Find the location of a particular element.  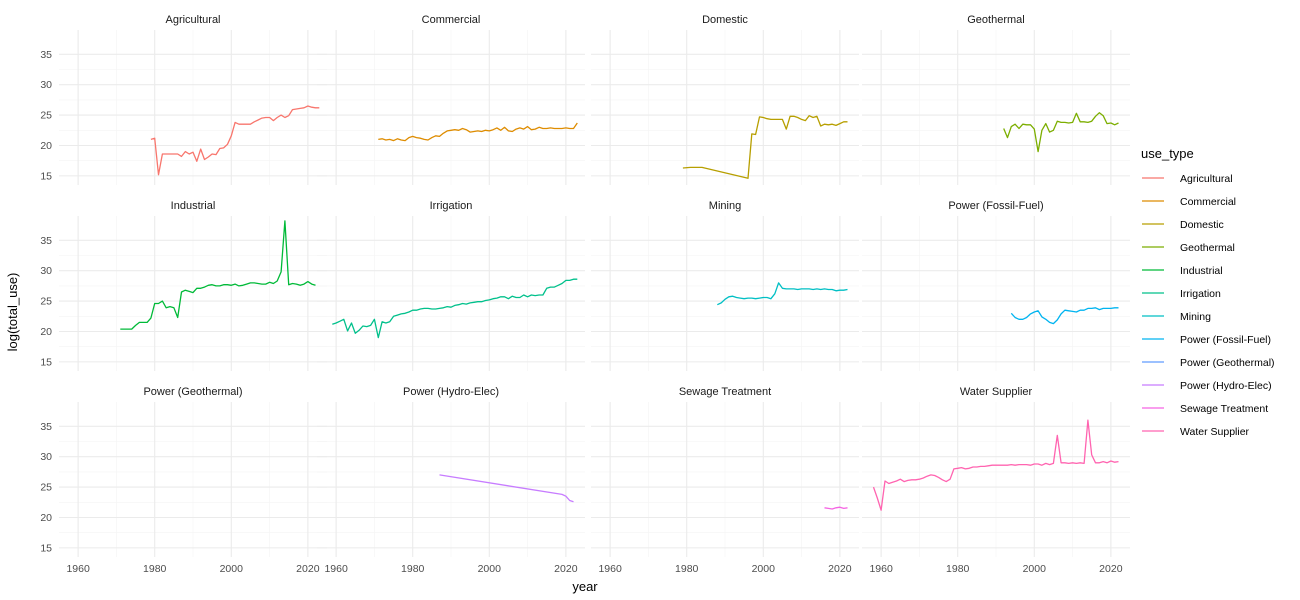

series-line-mining is located at coordinates (782, 294).